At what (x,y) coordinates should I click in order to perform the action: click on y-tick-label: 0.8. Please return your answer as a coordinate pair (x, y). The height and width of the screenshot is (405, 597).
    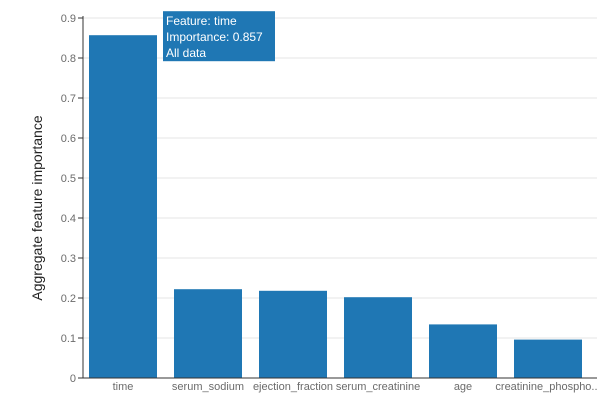
    Looking at the image, I should click on (68, 59).